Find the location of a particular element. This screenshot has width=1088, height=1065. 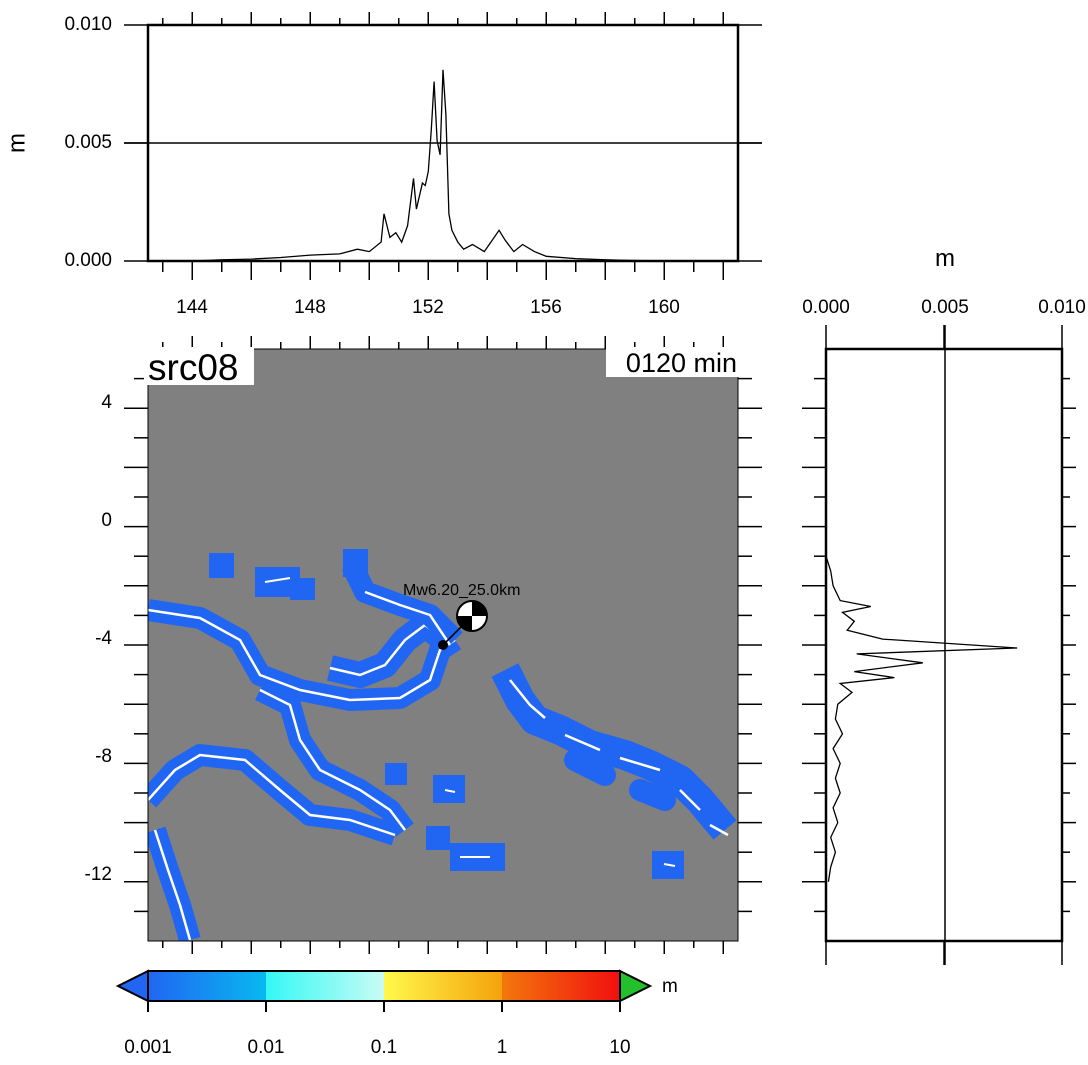

right-profile-frame is located at coordinates (944, 645).